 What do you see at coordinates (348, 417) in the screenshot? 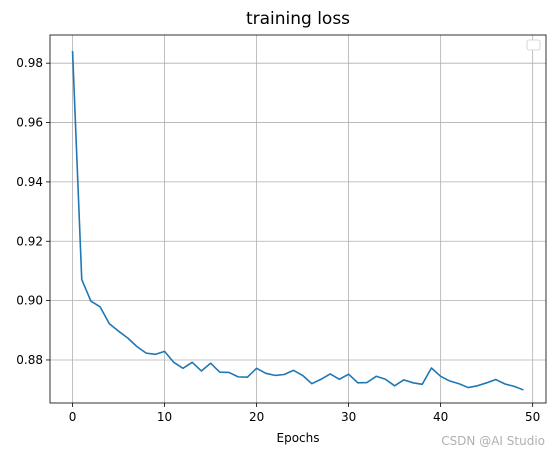
I see `x-tick-label: 30` at bounding box center [348, 417].